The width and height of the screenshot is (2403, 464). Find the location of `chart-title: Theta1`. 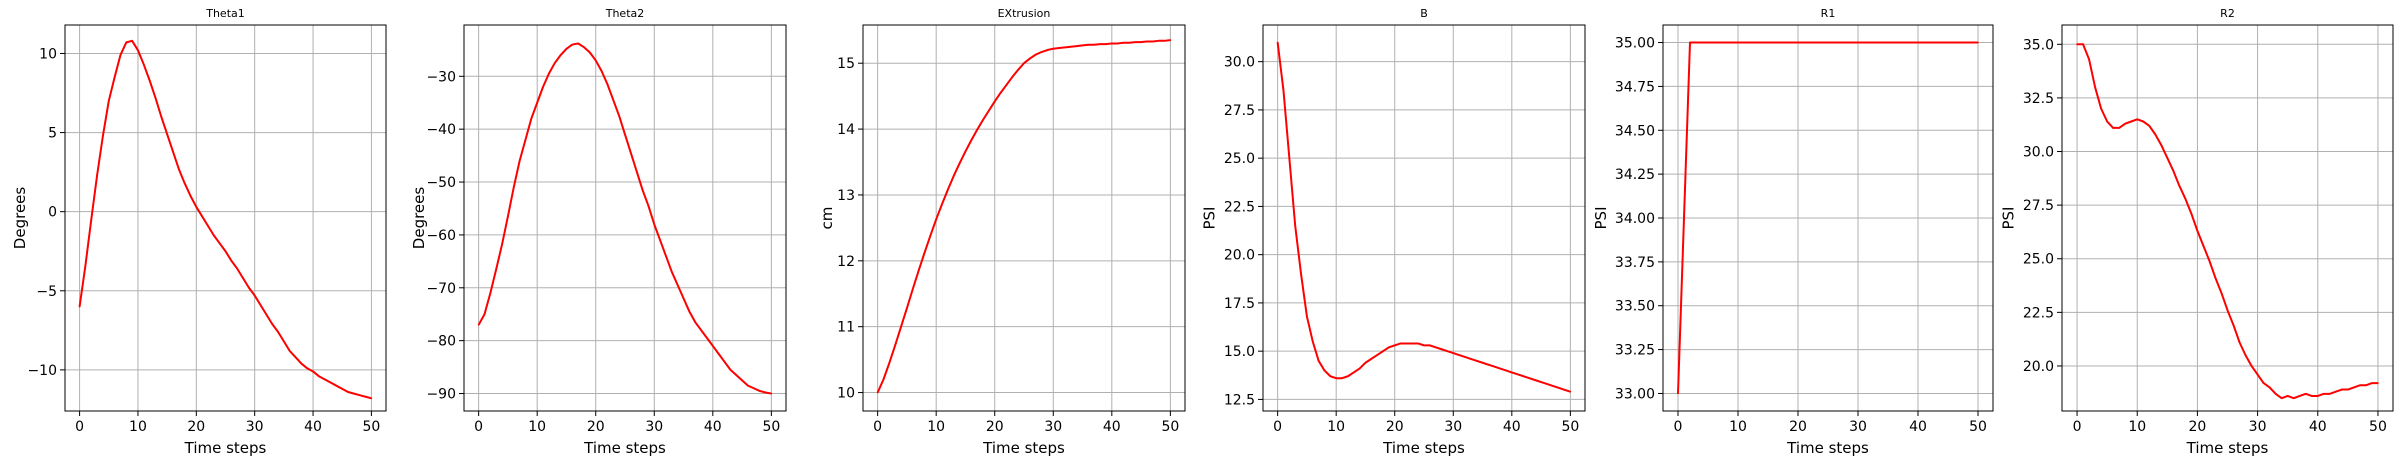

chart-title: Theta1 is located at coordinates (225, 13).